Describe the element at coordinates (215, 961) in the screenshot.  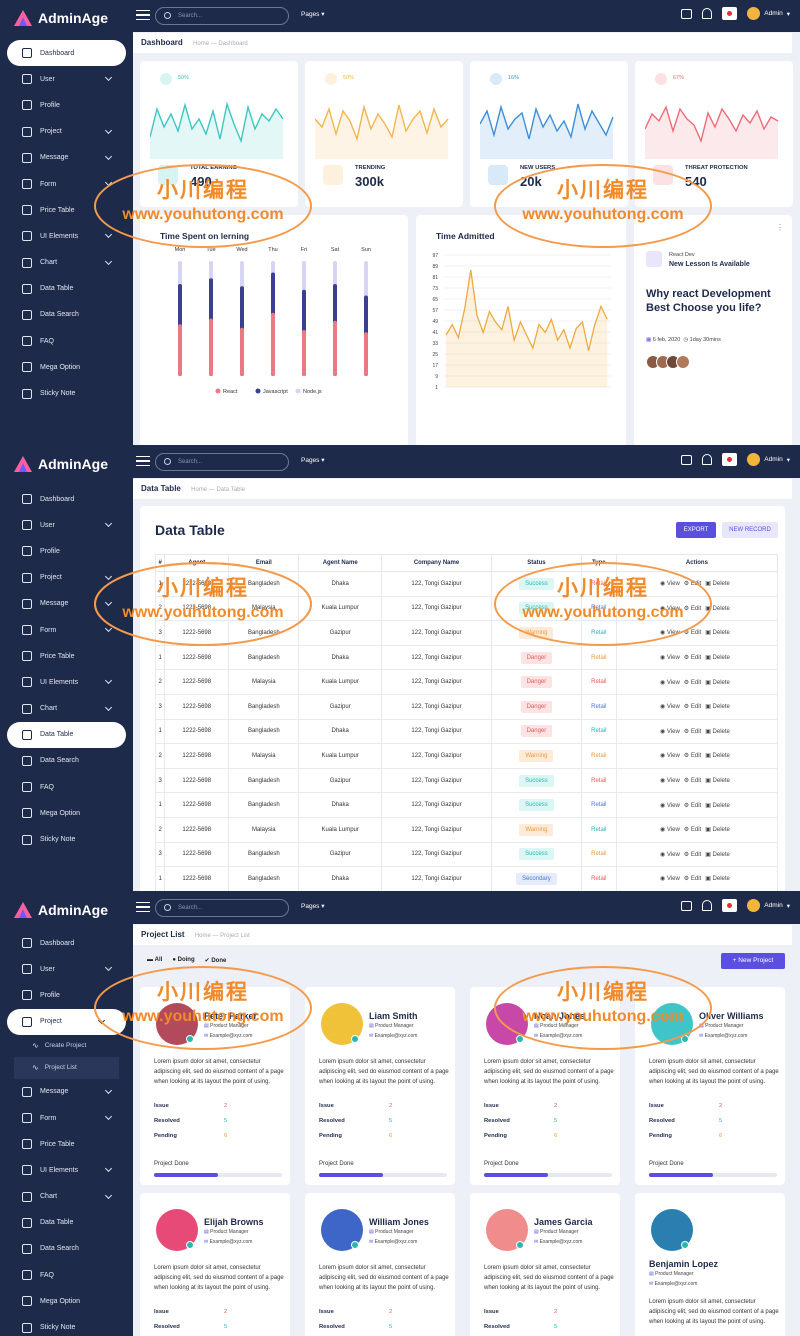
I see `filter-done: ✔ Done` at that location.